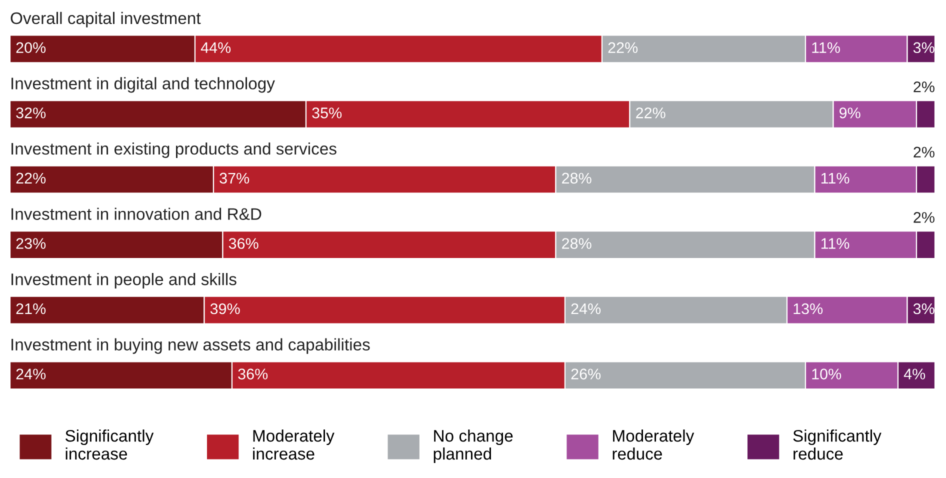 The width and height of the screenshot is (946, 478). What do you see at coordinates (105, 20) in the screenshot?
I see `y-tick-label: Overall capital investment` at bounding box center [105, 20].